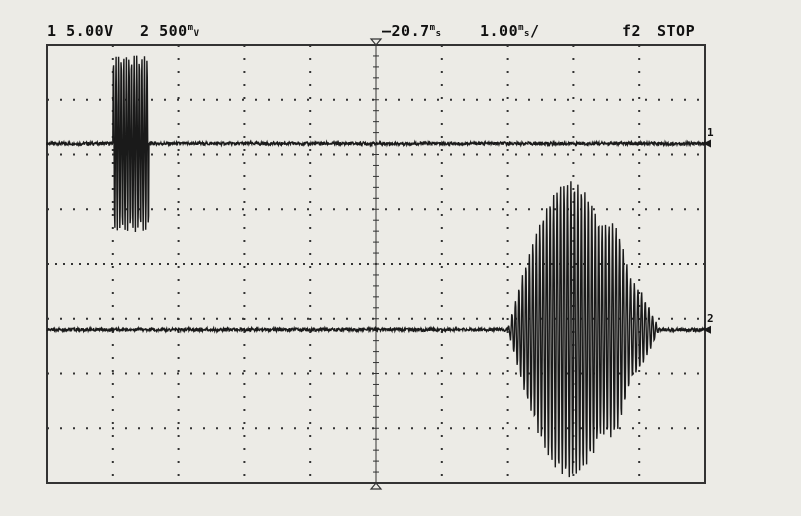 Image resolution: width=801 pixels, height=516 pixels. Describe the element at coordinates (632, 31) in the screenshot. I see `trigger-source: f2` at that location.